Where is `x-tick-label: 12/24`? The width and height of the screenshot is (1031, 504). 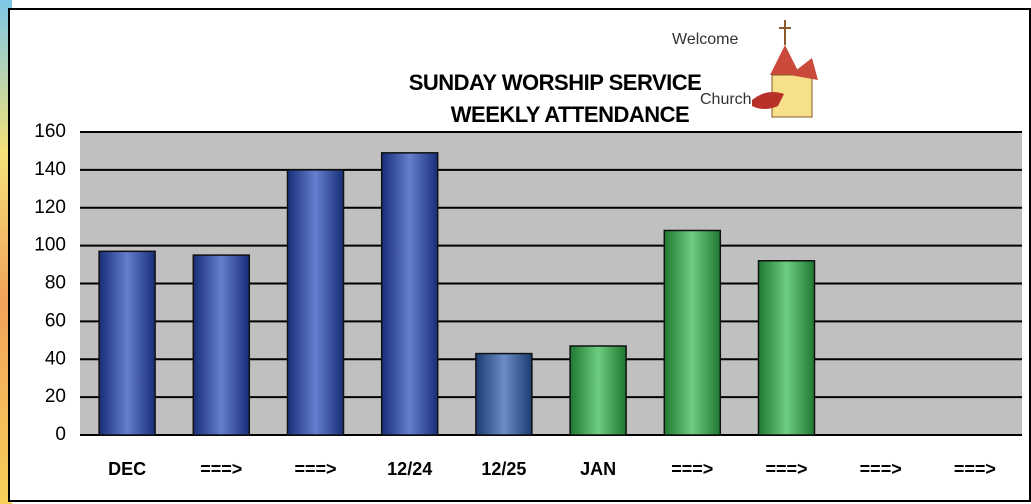 x-tick-label: 12/24 is located at coordinates (409, 469).